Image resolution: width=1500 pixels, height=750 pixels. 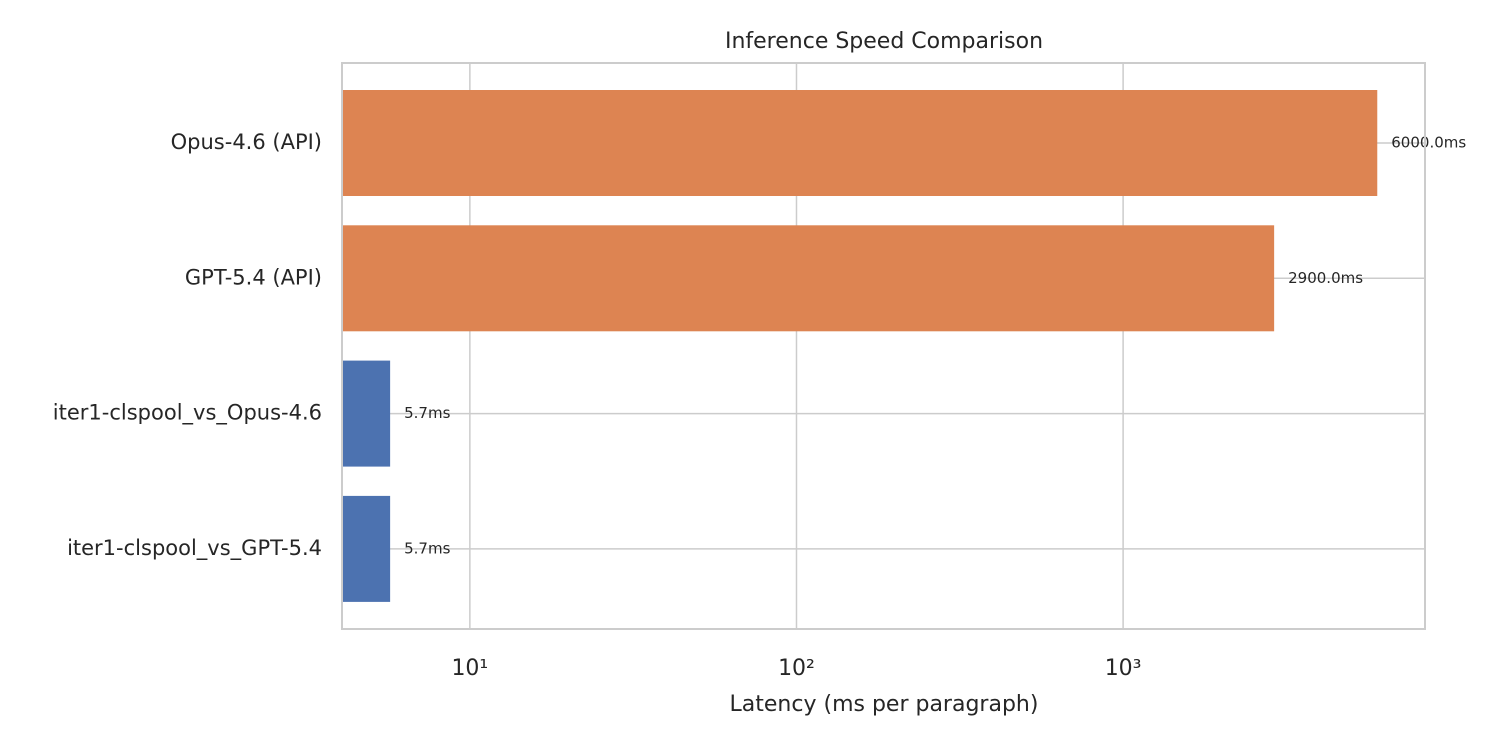 What do you see at coordinates (796, 668) in the screenshot?
I see `x-tick-label: 10²` at bounding box center [796, 668].